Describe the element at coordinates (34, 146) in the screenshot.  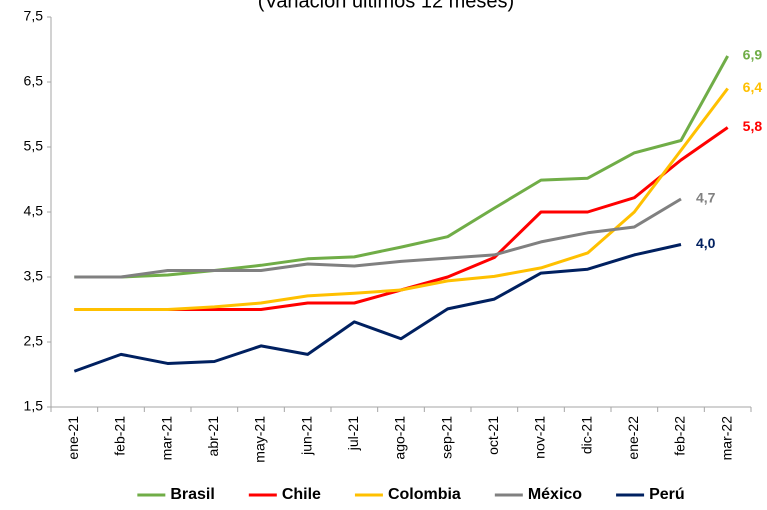
I see `y-tick-label: 5,5` at that location.